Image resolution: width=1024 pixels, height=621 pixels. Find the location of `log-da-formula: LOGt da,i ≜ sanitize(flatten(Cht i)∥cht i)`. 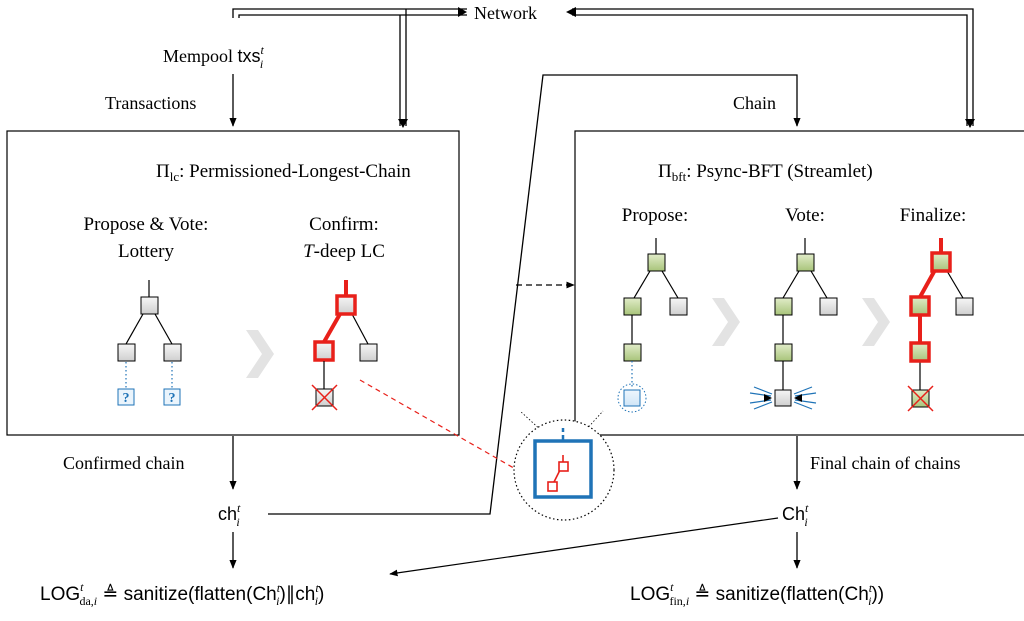

log-da-formula: LOGt da,i ≜ sanitize(flatten(Cht i)∥cht i) is located at coordinates (182, 594).